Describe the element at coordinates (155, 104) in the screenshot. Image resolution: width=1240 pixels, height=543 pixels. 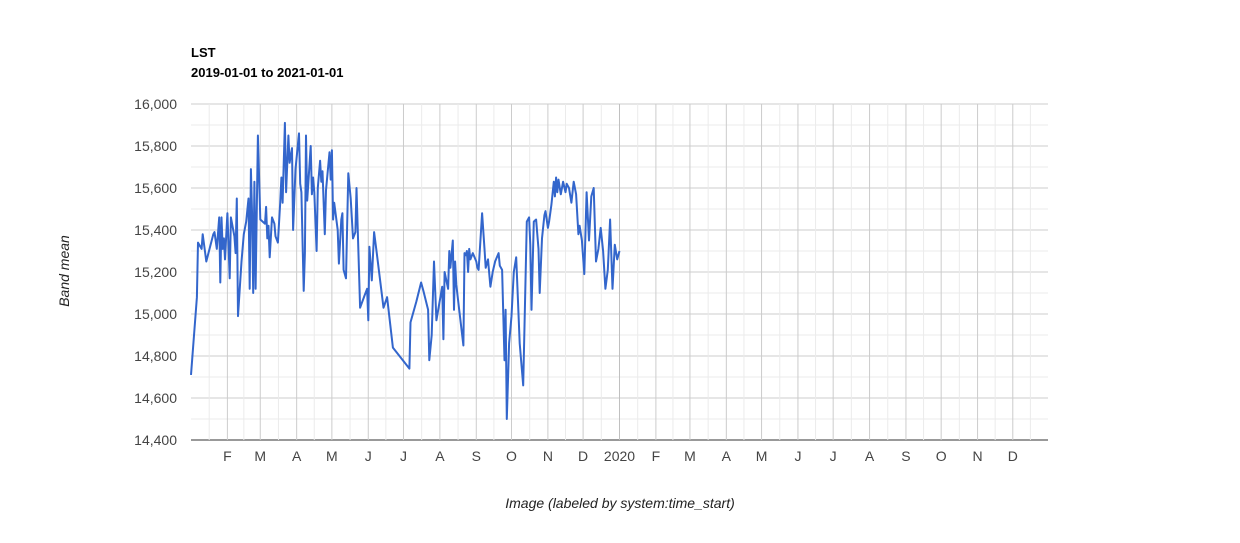
I see `y-tick-label: 16,000` at that location.